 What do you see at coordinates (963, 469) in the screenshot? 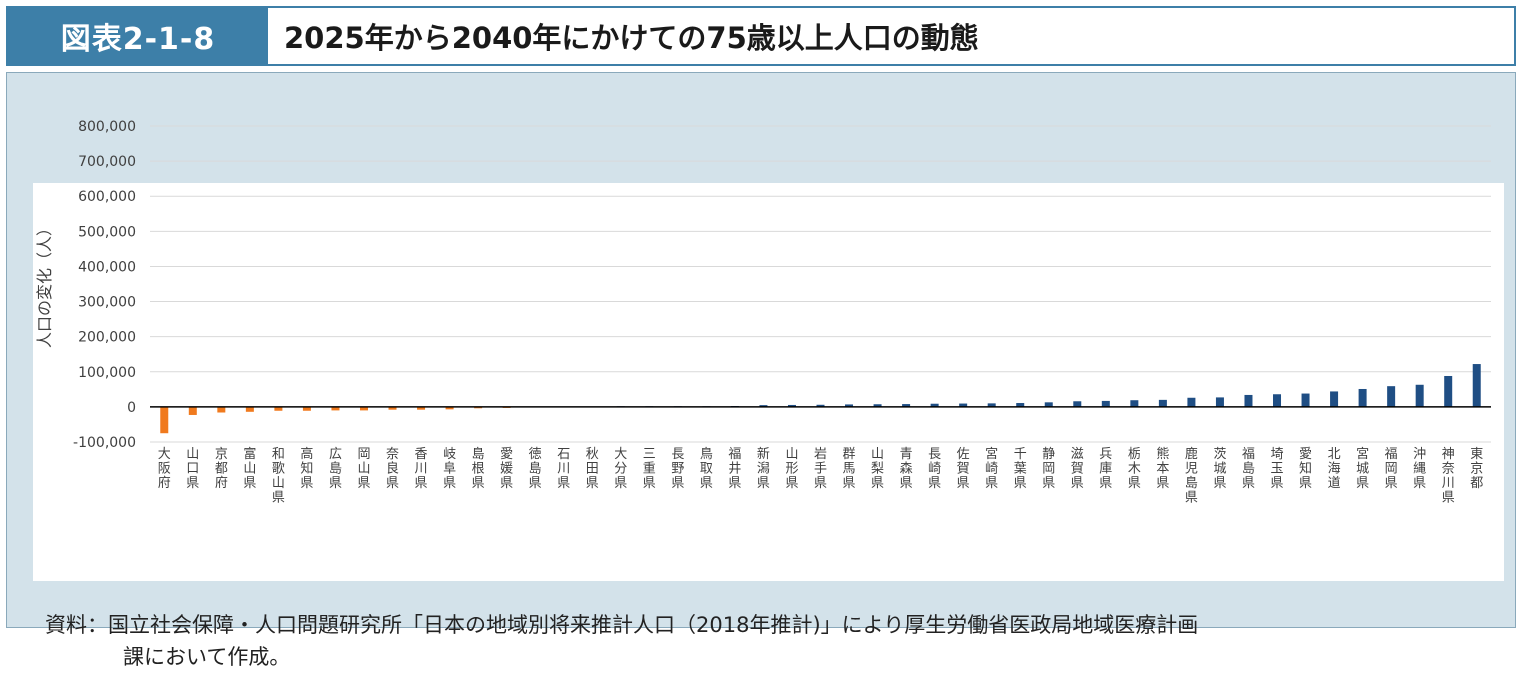
I see `x-tick-label: 佐賀県` at bounding box center [963, 469].